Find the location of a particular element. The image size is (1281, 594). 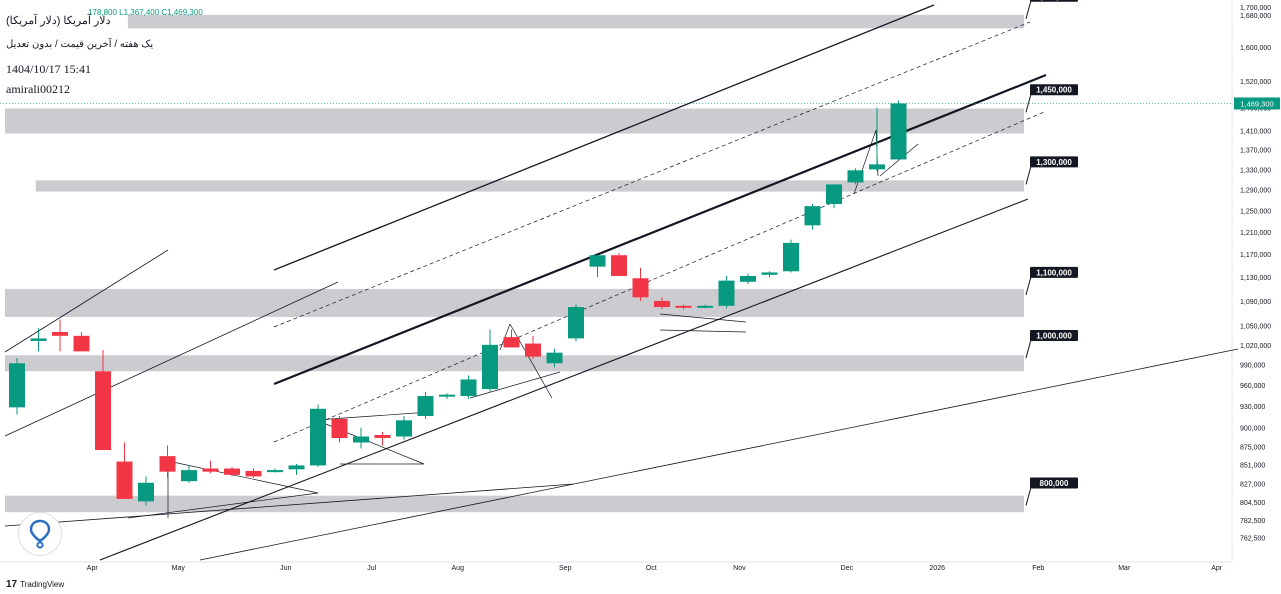

level-label-text: 1,300,000 is located at coordinates (1054, 162).